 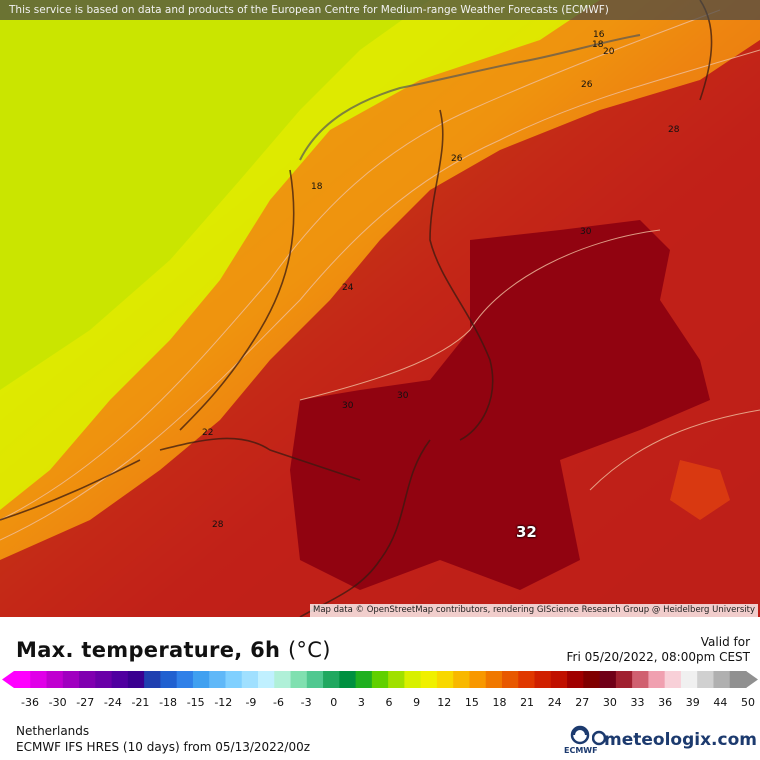 I want to click on scale-tick-label: 0, so click(x=334, y=702).